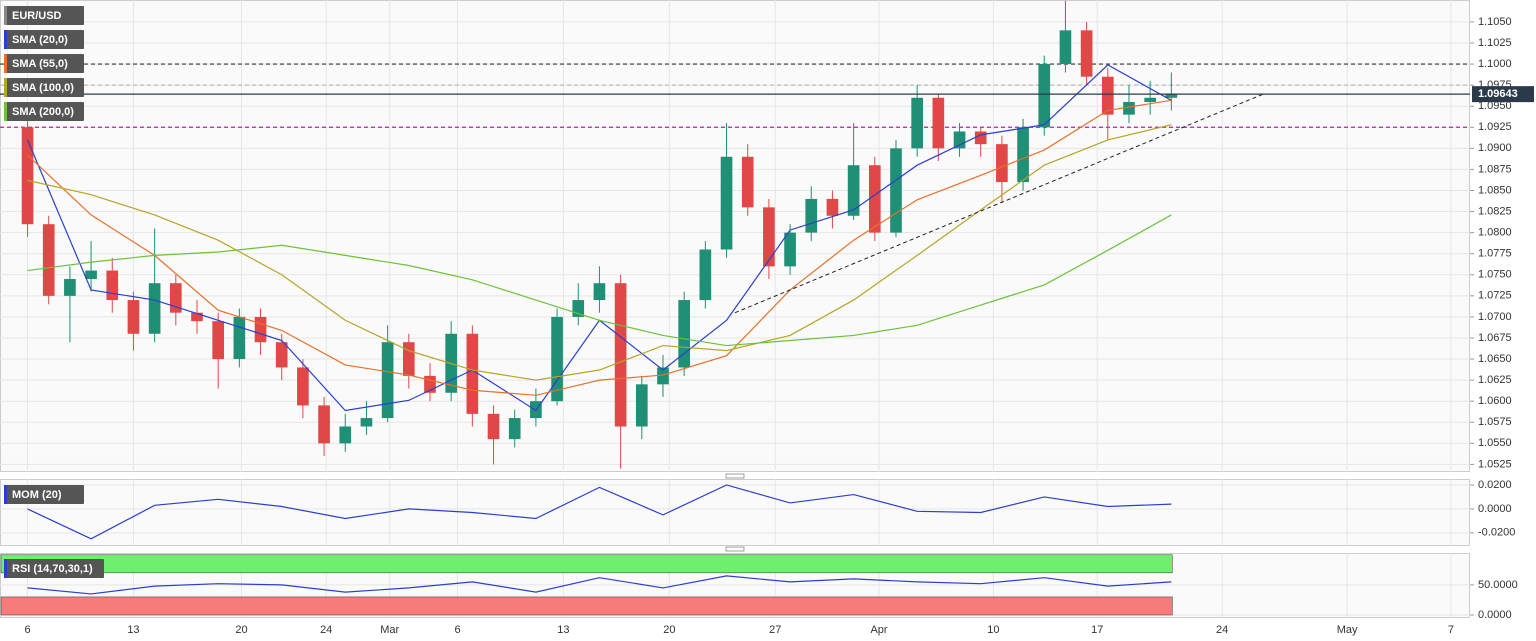  Describe the element at coordinates (457, 630) in the screenshot. I see `x-tick-label: 6` at that location.